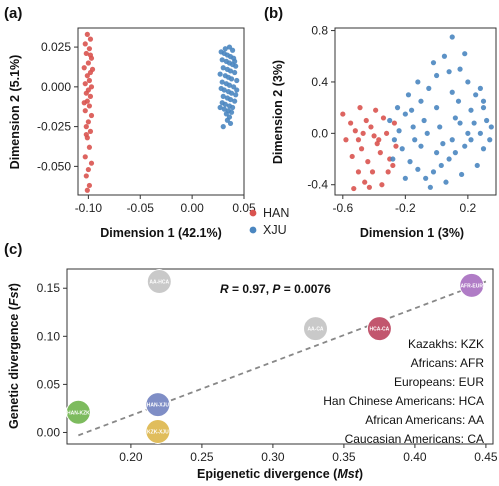 This screenshot has width=499, height=486. Describe the element at coordinates (278, 112) in the screenshot. I see `panel-b-y-axis-title: Dimension 2 (3%)` at that location.